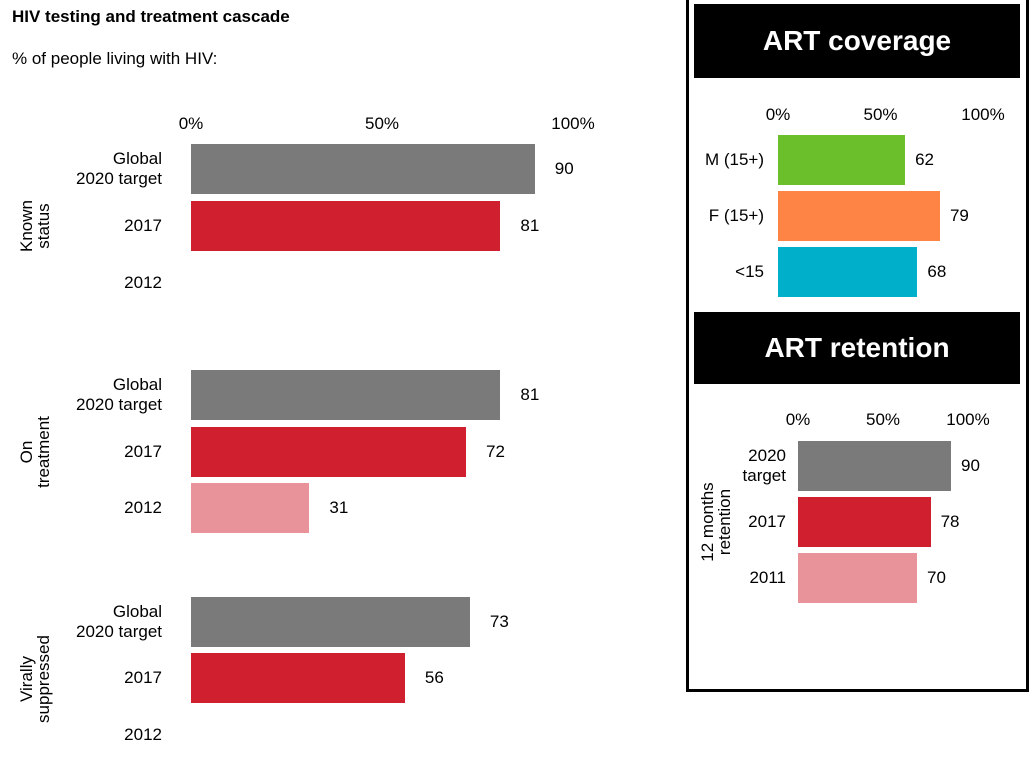 This screenshot has height=764, width=1032. I want to click on chart-subtitle: % of people living with HIV:, so click(115, 58).